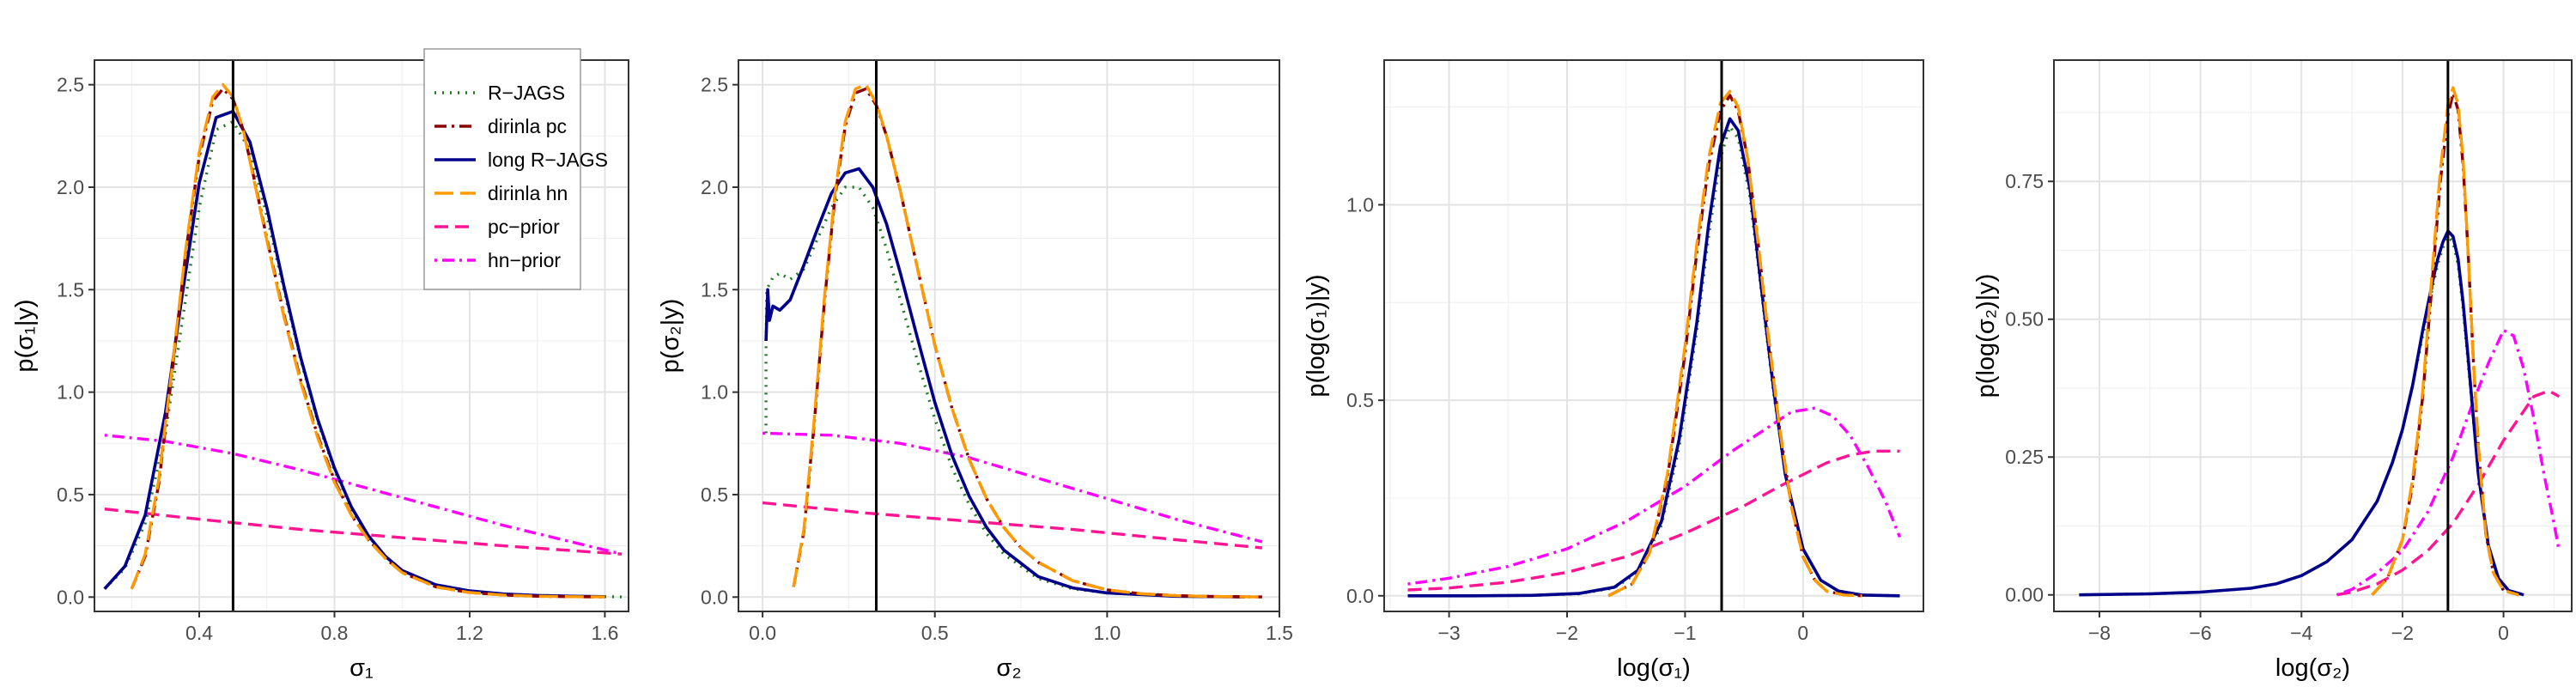 The width and height of the screenshot is (2576, 687). What do you see at coordinates (2025, 319) in the screenshot?
I see `y-tick-label: 0.50` at bounding box center [2025, 319].